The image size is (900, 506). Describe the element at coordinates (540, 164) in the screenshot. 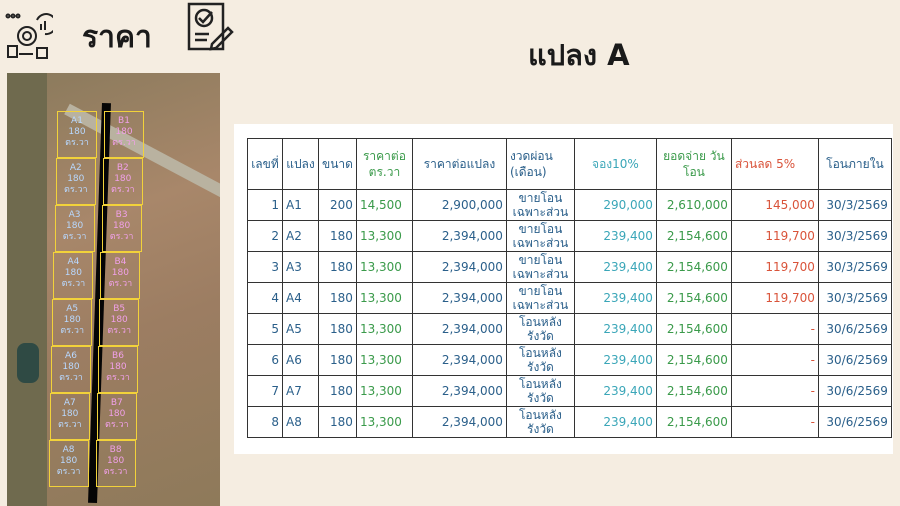

I see `col-header: งวดผ่อน (เดือน)` at that location.